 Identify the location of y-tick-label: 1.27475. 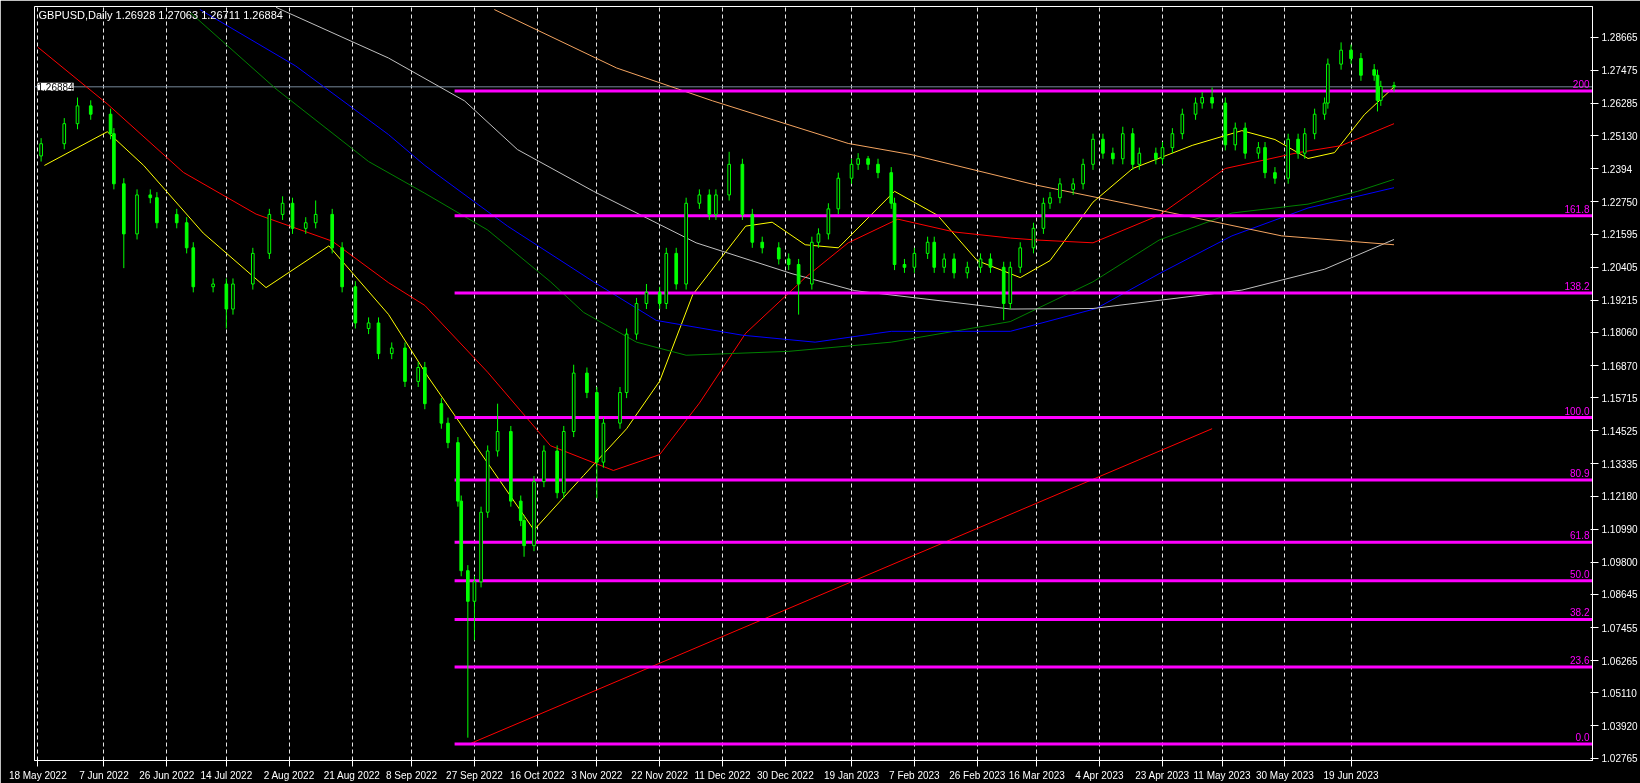
(1620, 71).